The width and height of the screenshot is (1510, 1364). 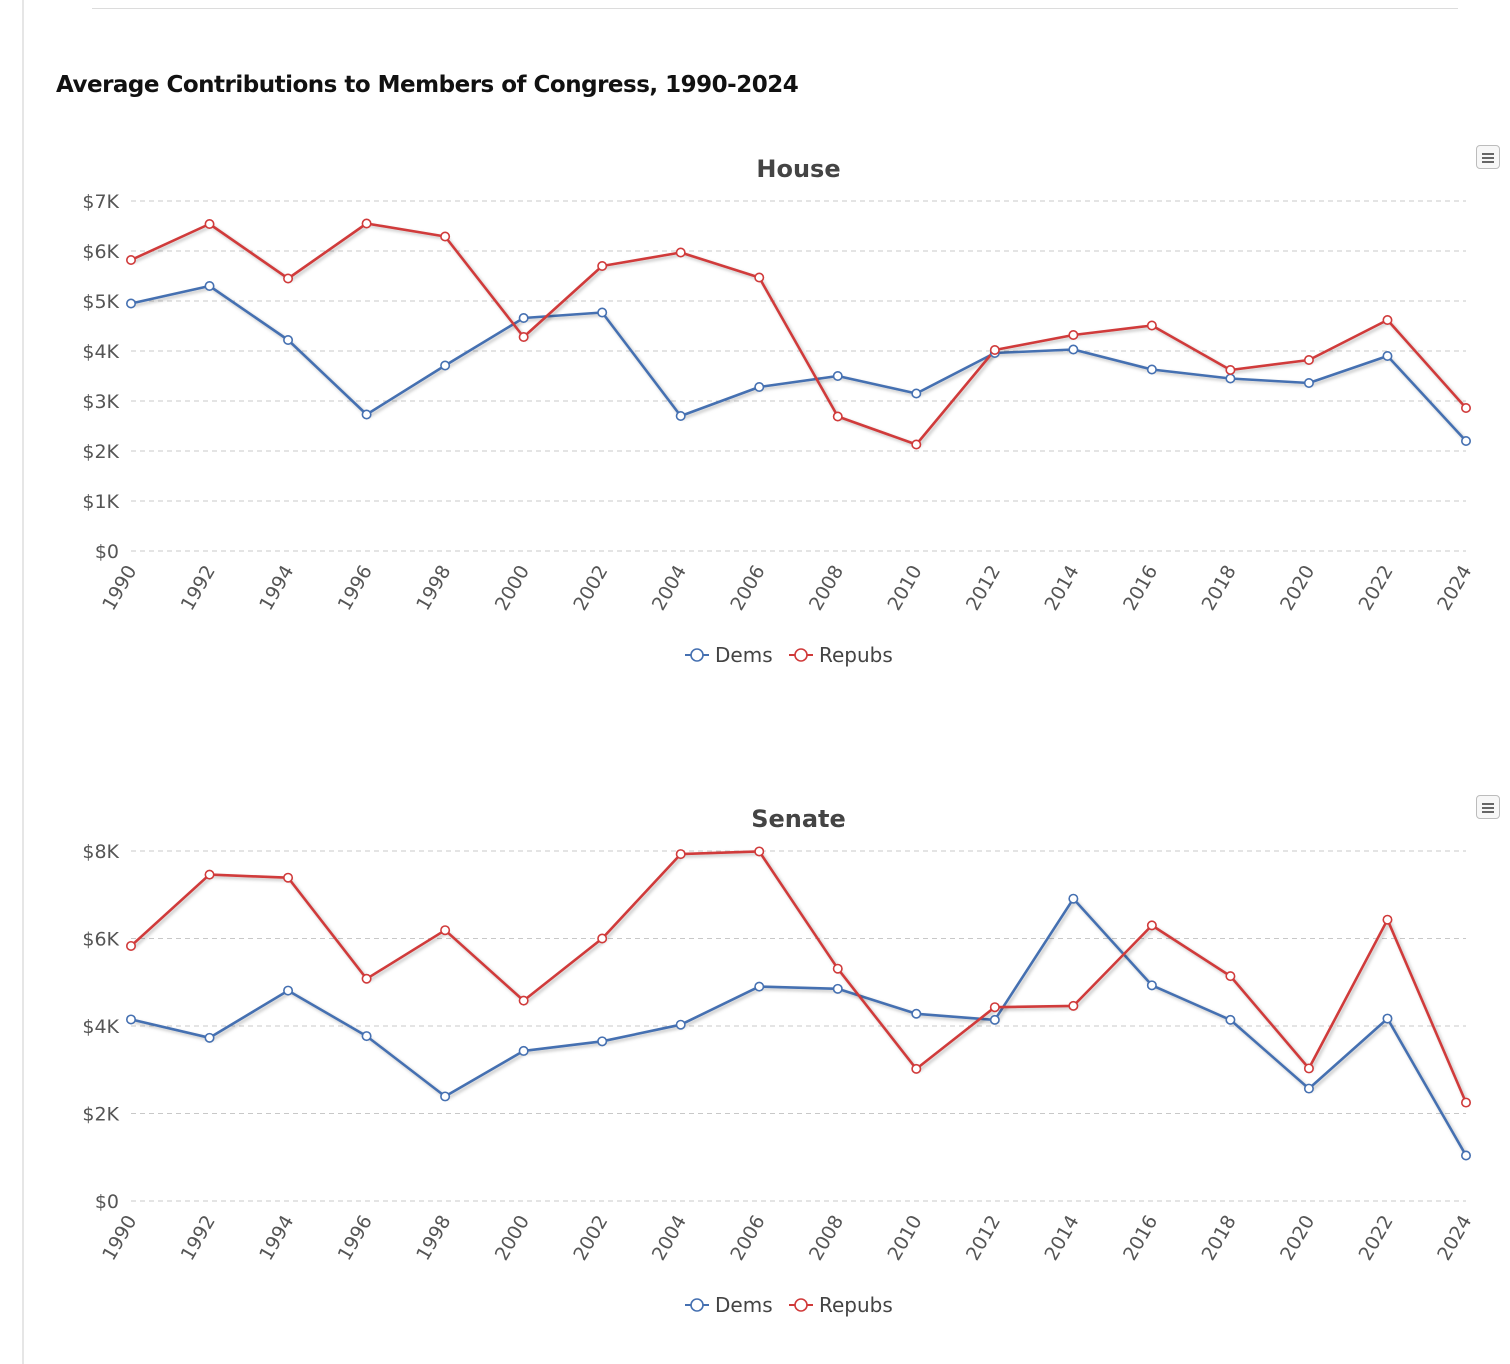 I want to click on house-x-tick-label: 2008, so click(x=826, y=588).